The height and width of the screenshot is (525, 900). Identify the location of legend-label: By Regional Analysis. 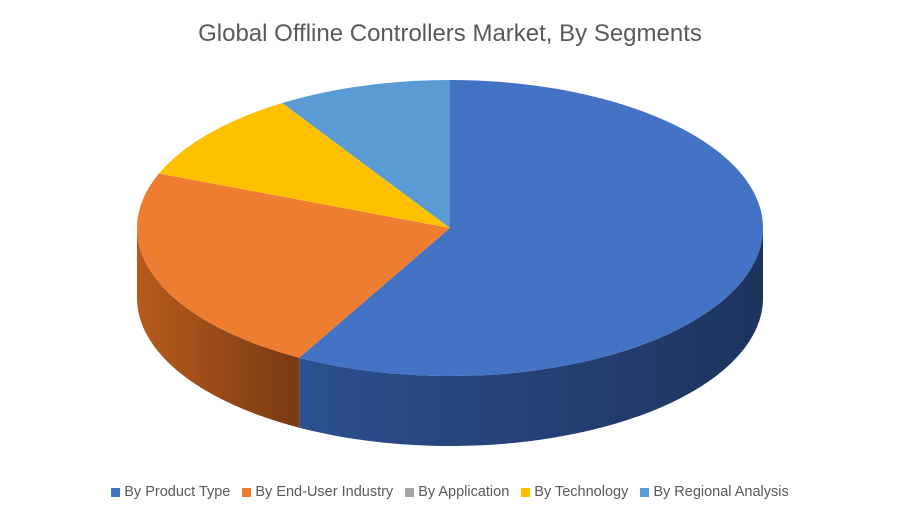
(721, 492).